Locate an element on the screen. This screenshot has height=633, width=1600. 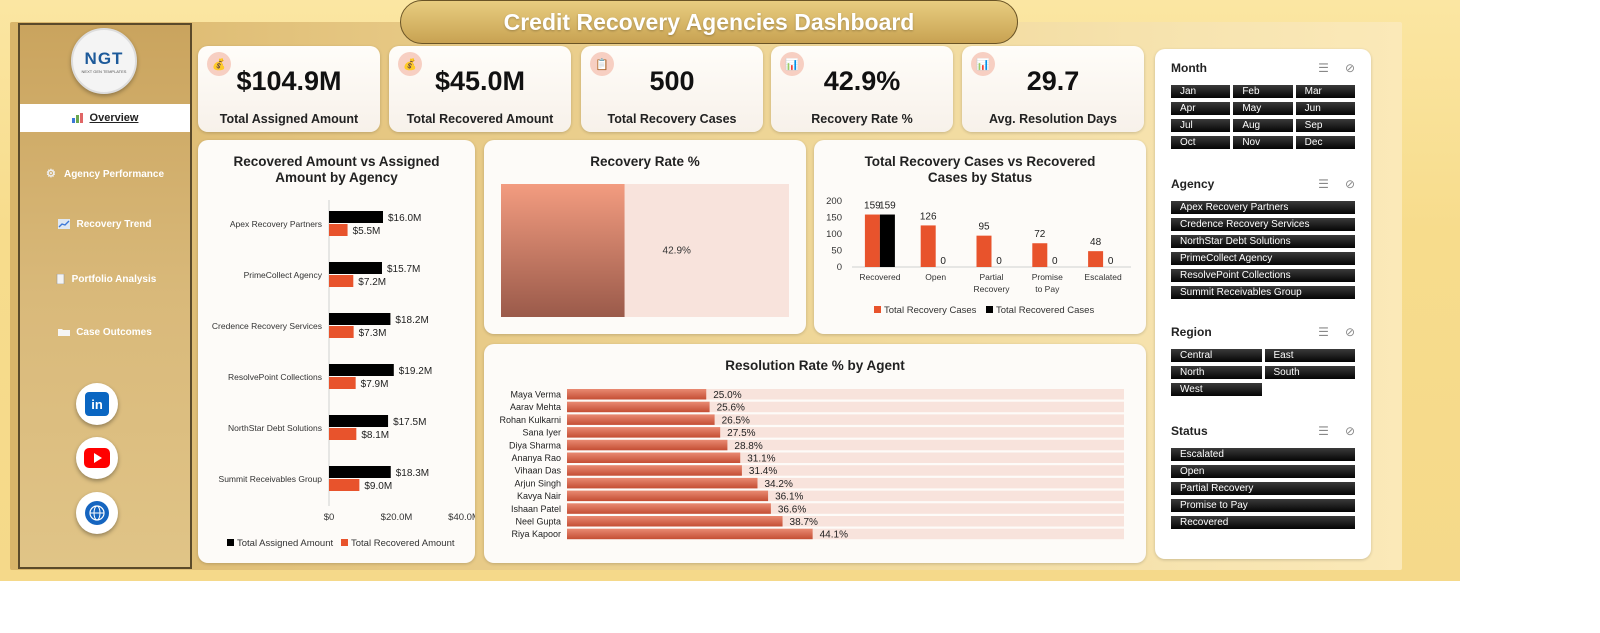
linkedin-button: in is located at coordinates (97, 404).